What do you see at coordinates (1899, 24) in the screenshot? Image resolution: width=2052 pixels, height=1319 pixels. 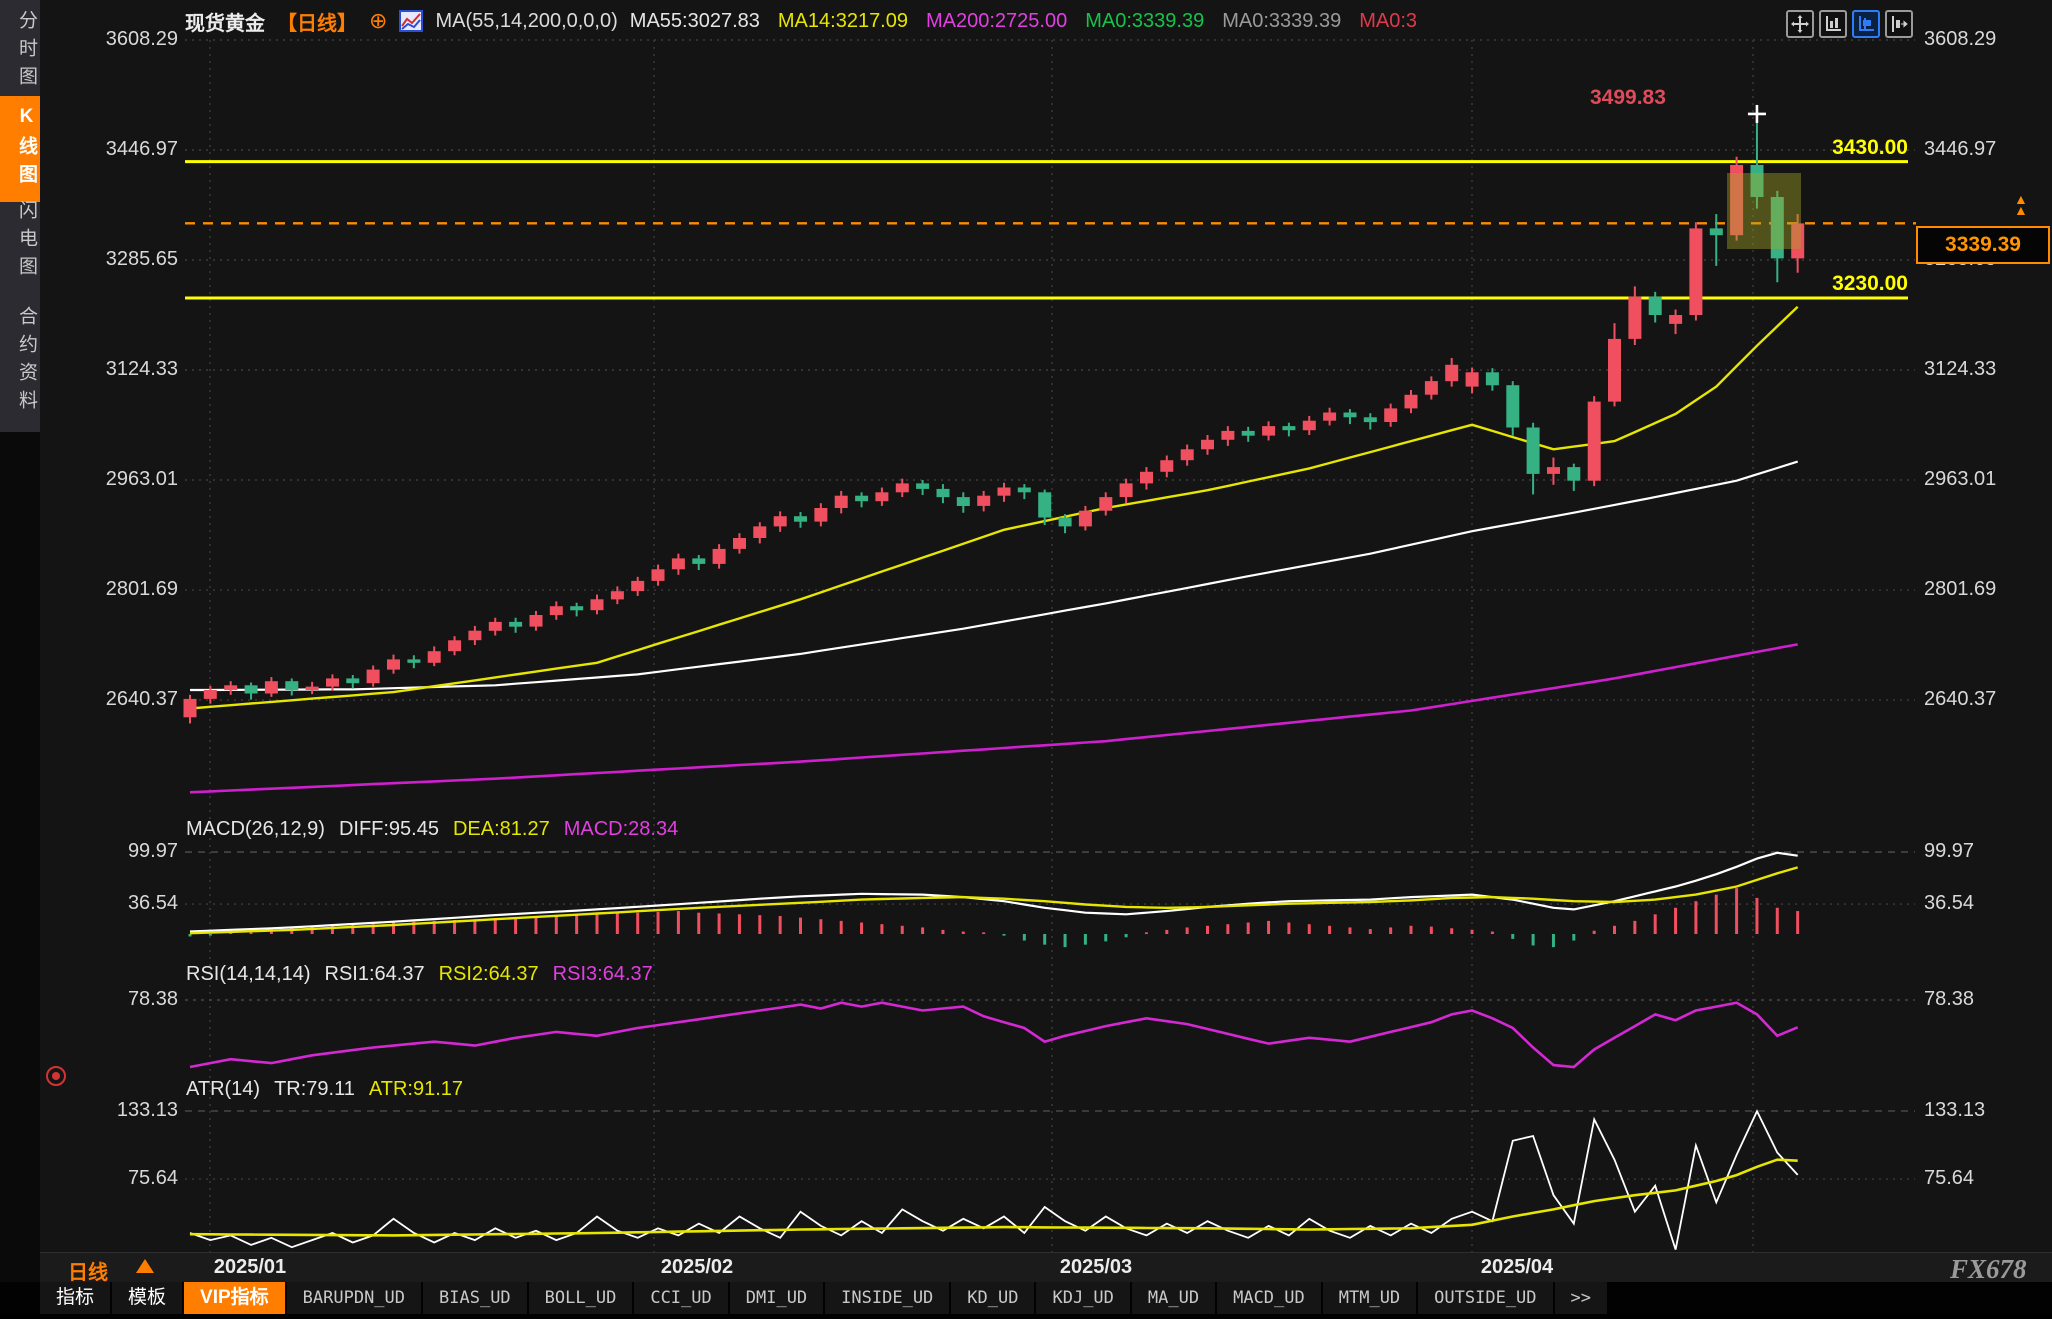 I see `split-window-icon` at bounding box center [1899, 24].